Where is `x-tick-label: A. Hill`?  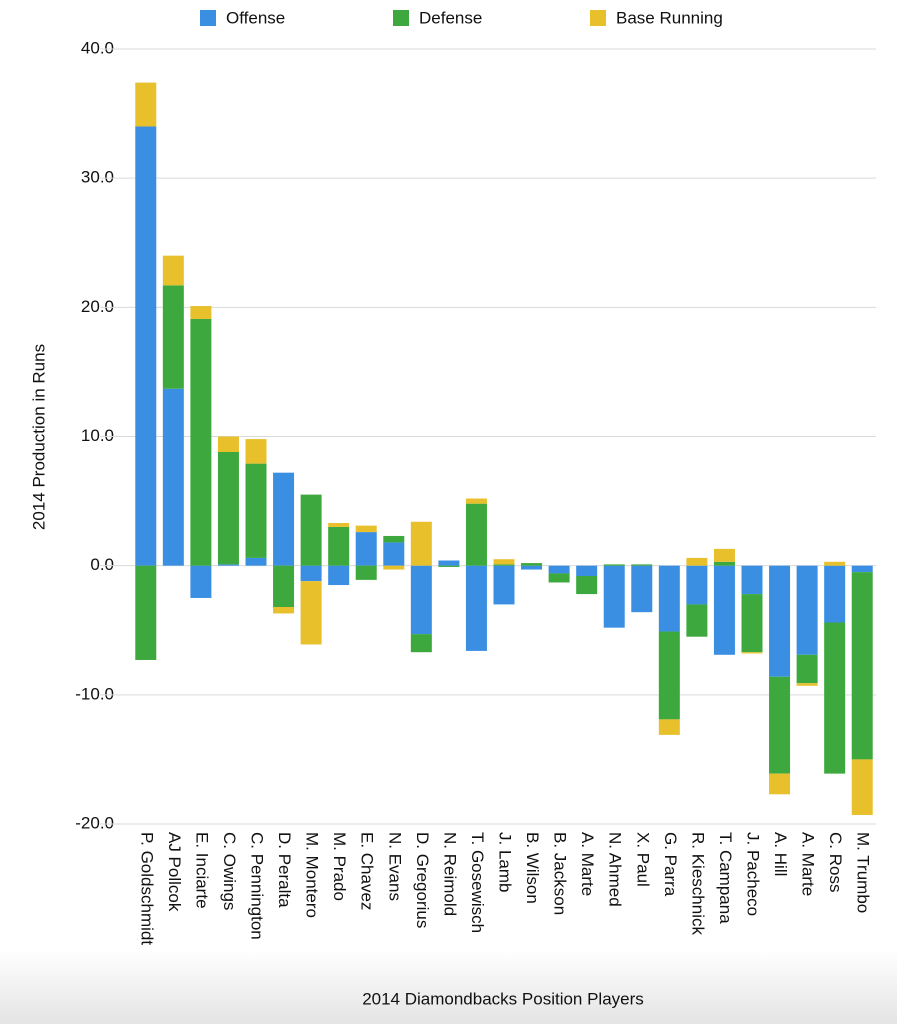
x-tick-label: A. Hill is located at coordinates (780, 854).